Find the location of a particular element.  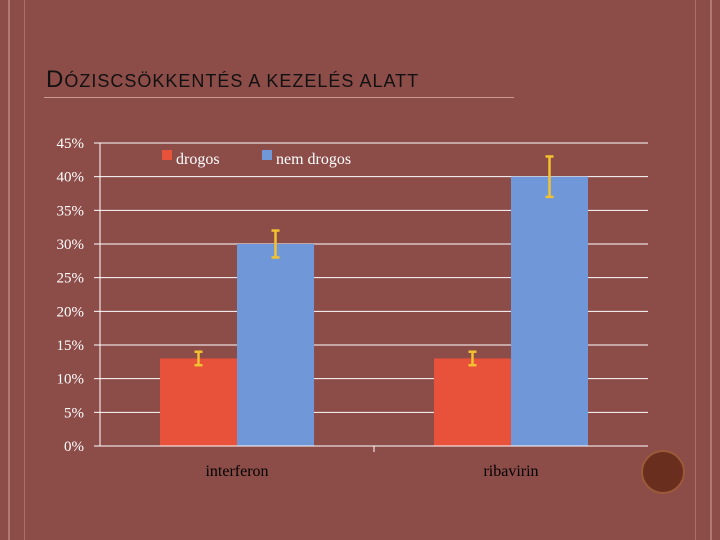

decorative-circle is located at coordinates (663, 472).